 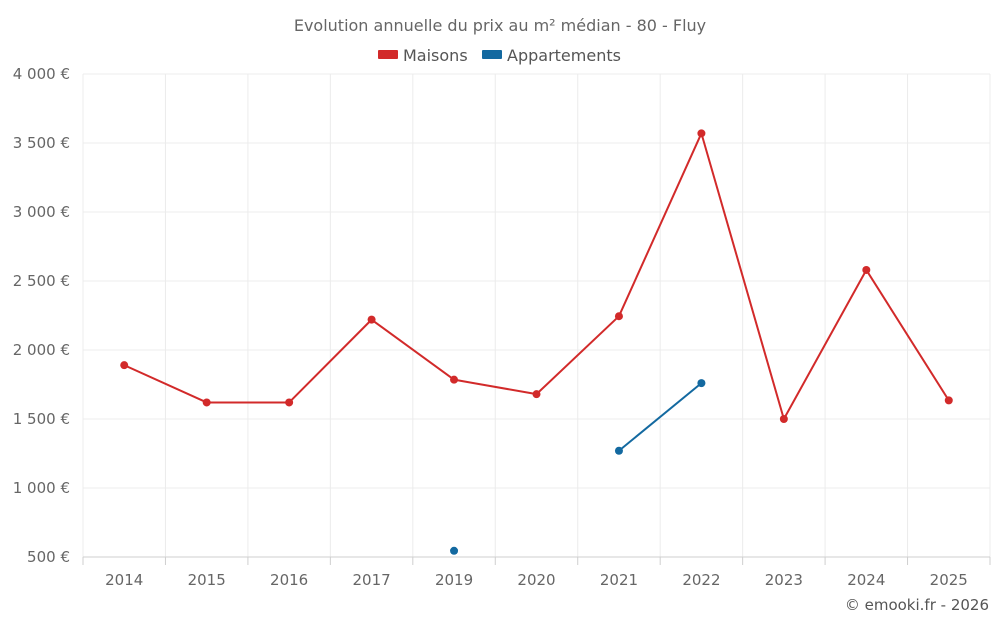 I want to click on legend: Maisons Appartements, so click(x=499, y=55).